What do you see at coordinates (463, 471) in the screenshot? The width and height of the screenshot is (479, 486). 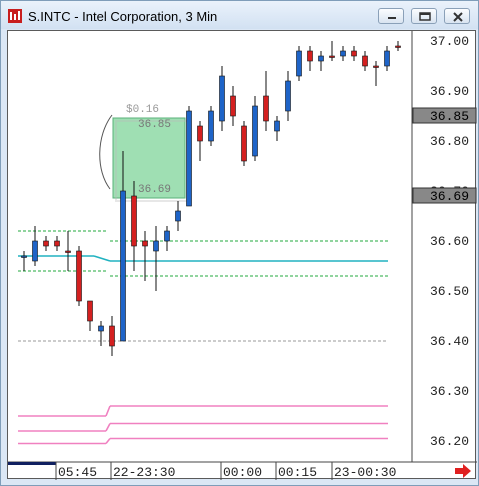 I see `red-right-arrow-icon` at bounding box center [463, 471].